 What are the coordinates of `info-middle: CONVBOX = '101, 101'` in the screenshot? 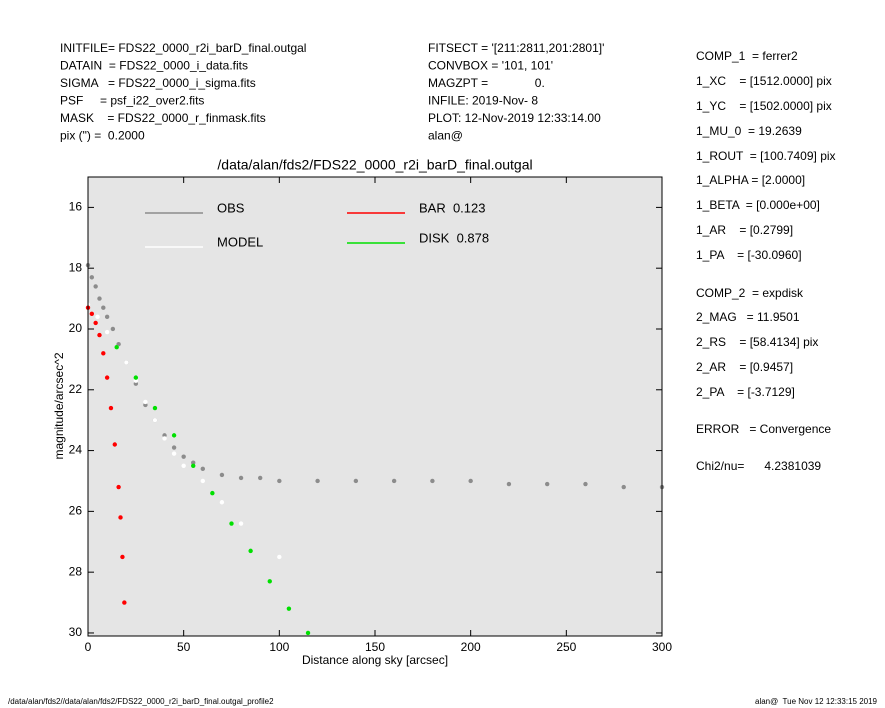 It's located at (490, 66).